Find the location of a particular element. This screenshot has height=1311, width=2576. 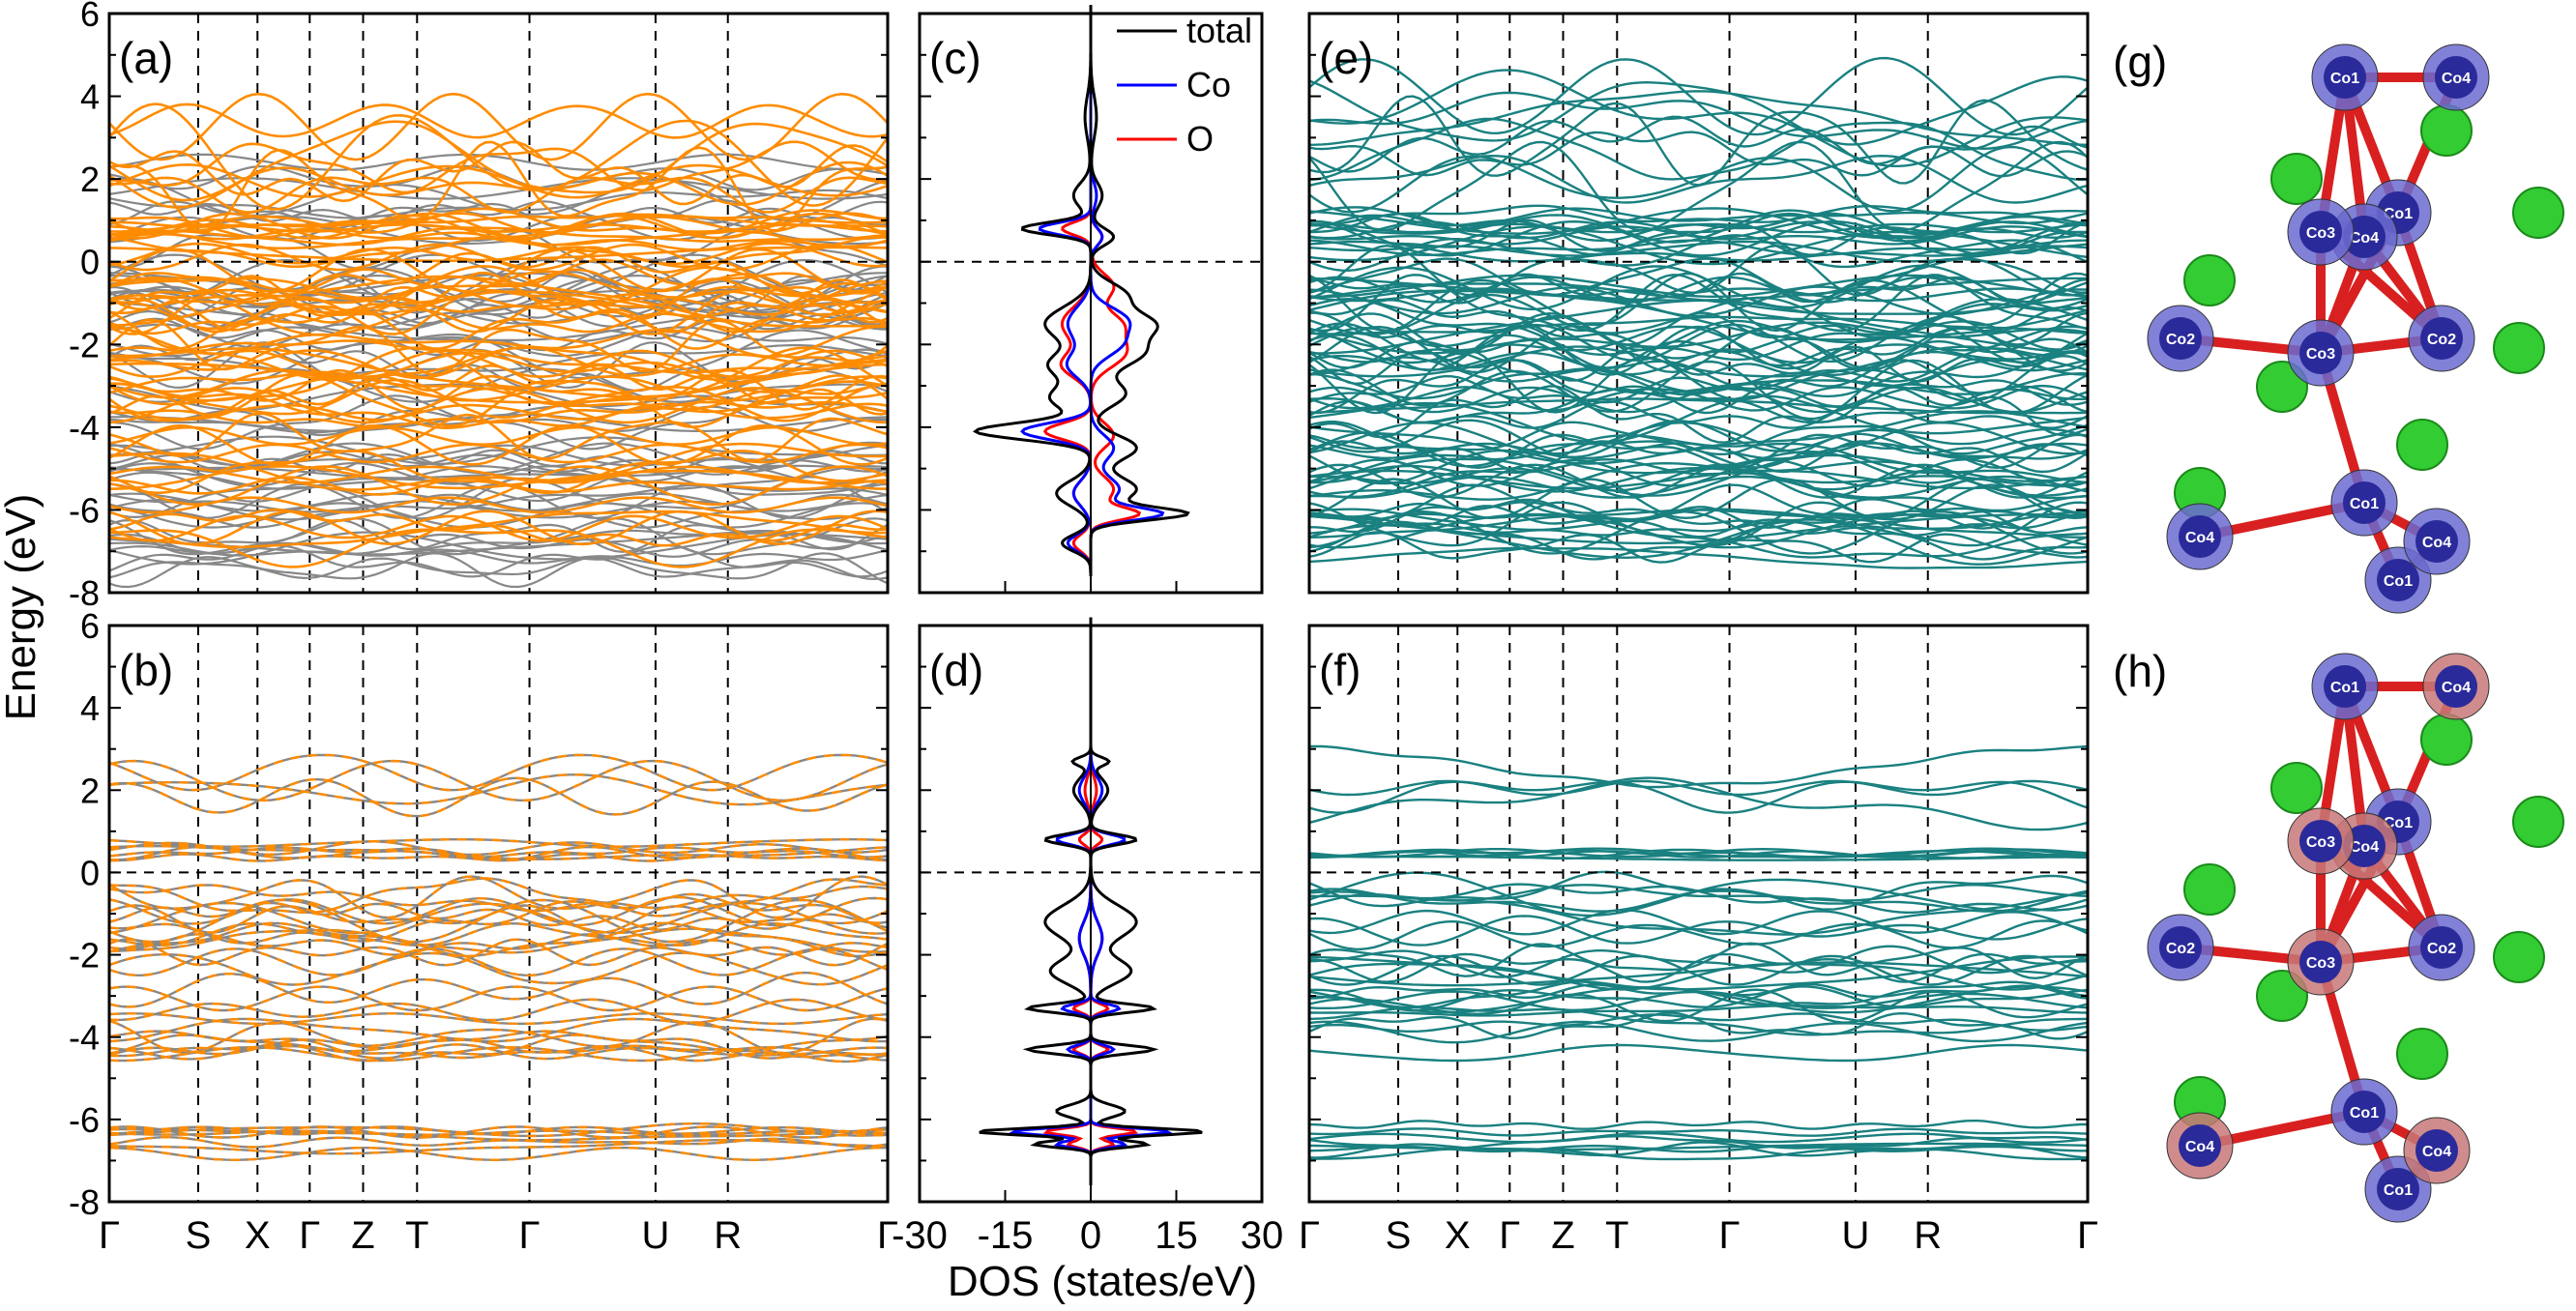

k-point-label: X is located at coordinates (258, 1235).